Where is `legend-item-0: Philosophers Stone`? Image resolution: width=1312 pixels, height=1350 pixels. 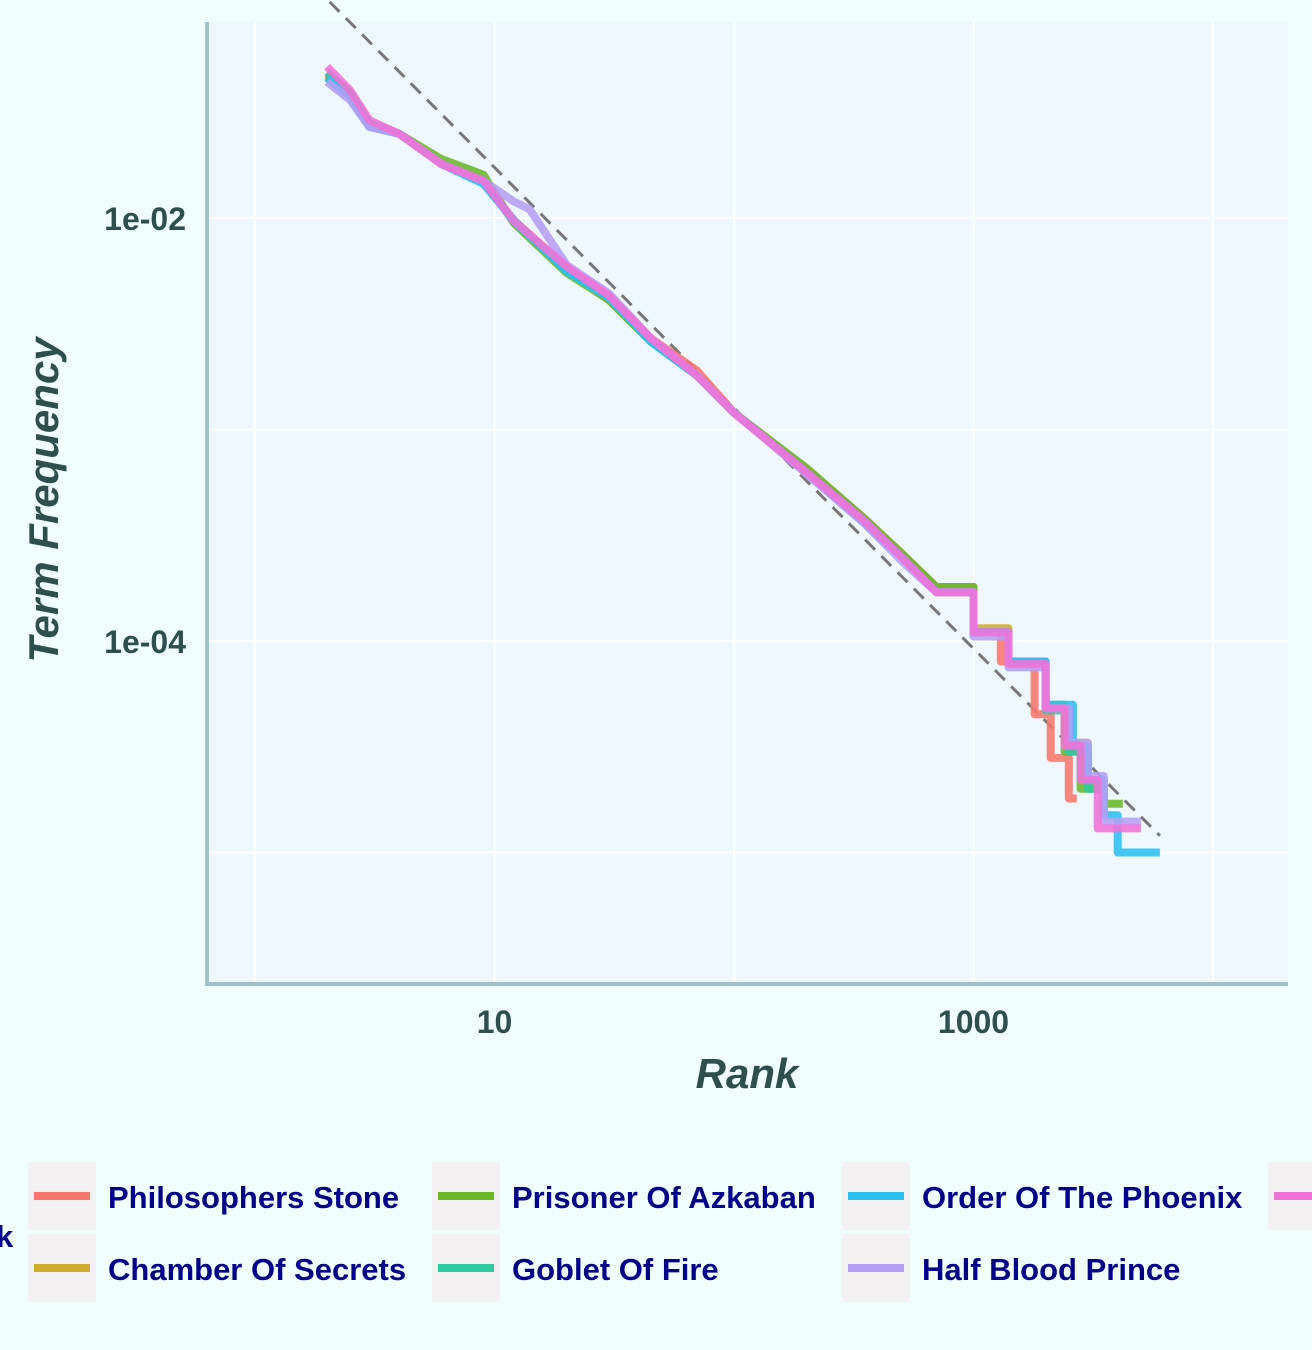 legend-item-0: Philosophers Stone is located at coordinates (213, 1196).